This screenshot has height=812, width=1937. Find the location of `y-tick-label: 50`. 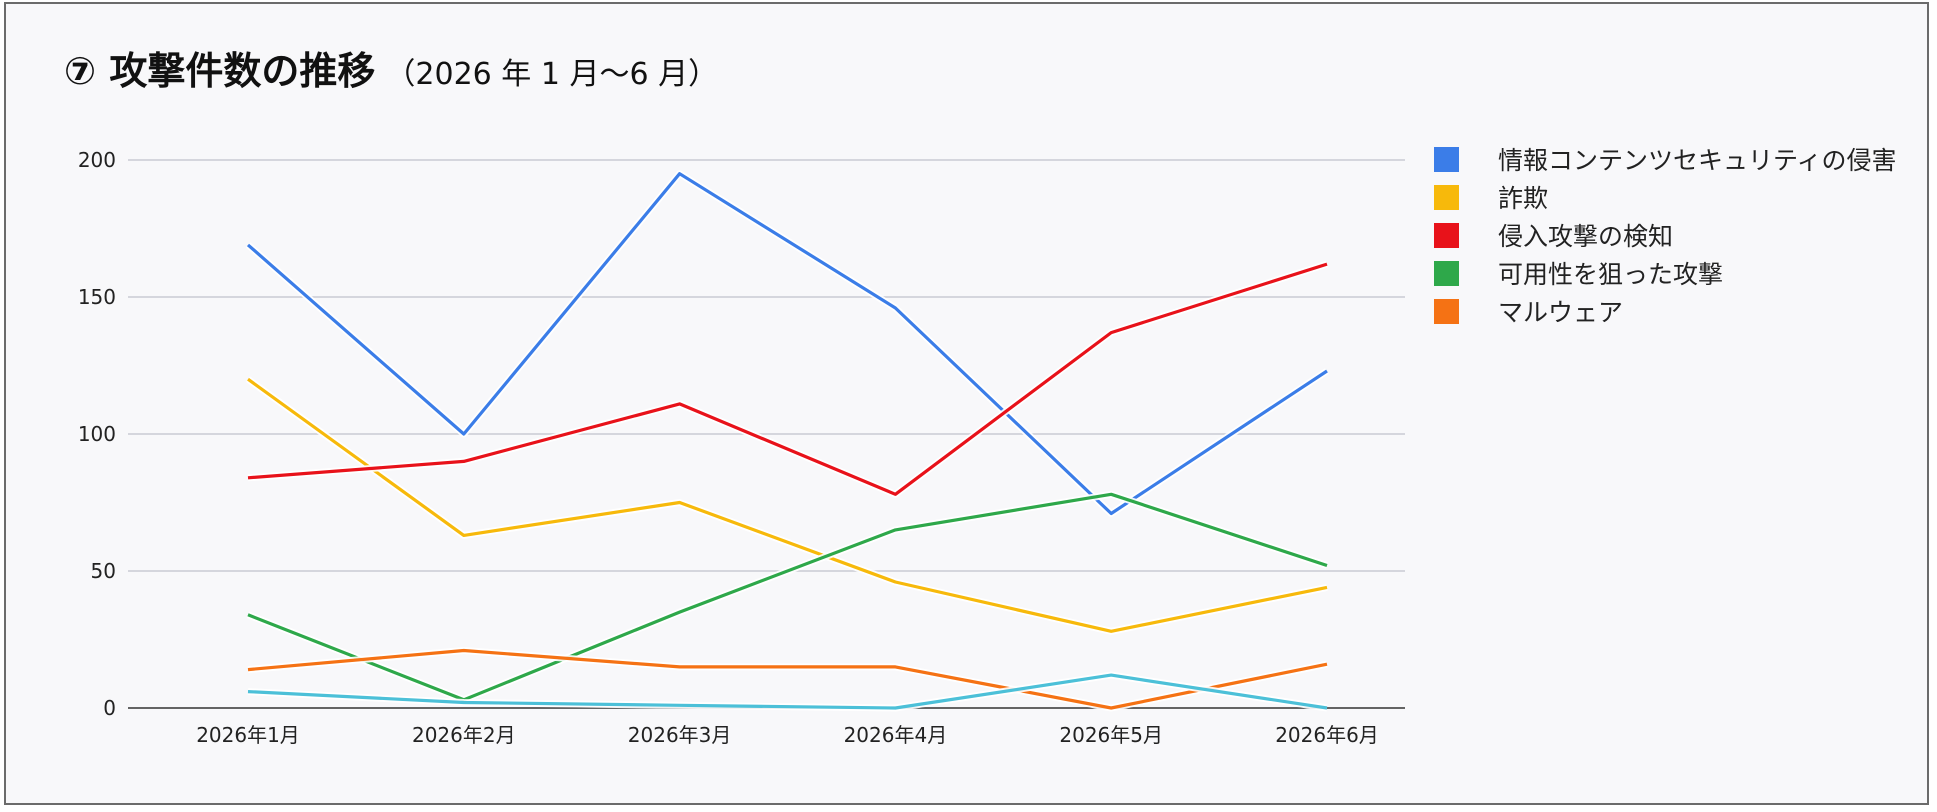

y-tick-label: 50 is located at coordinates (103, 571).